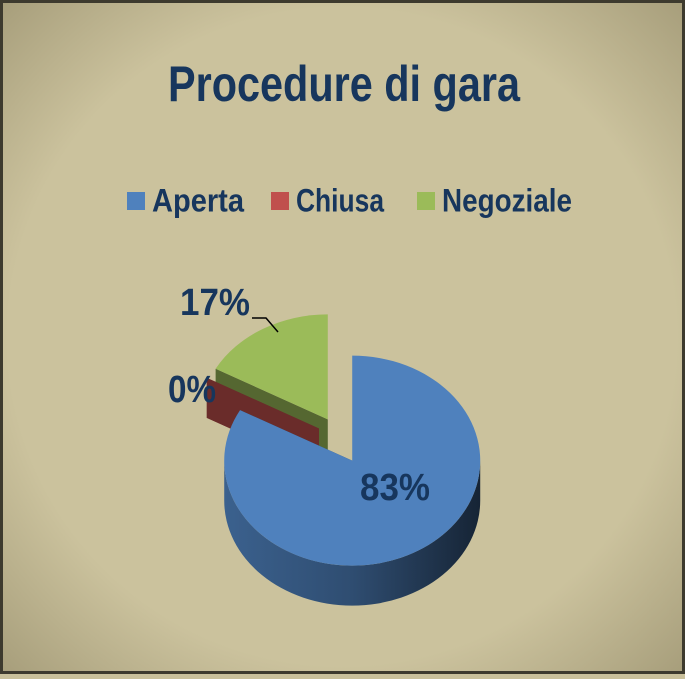 The width and height of the screenshot is (685, 679). Describe the element at coordinates (215, 303) in the screenshot. I see `data-label: 17%` at that location.